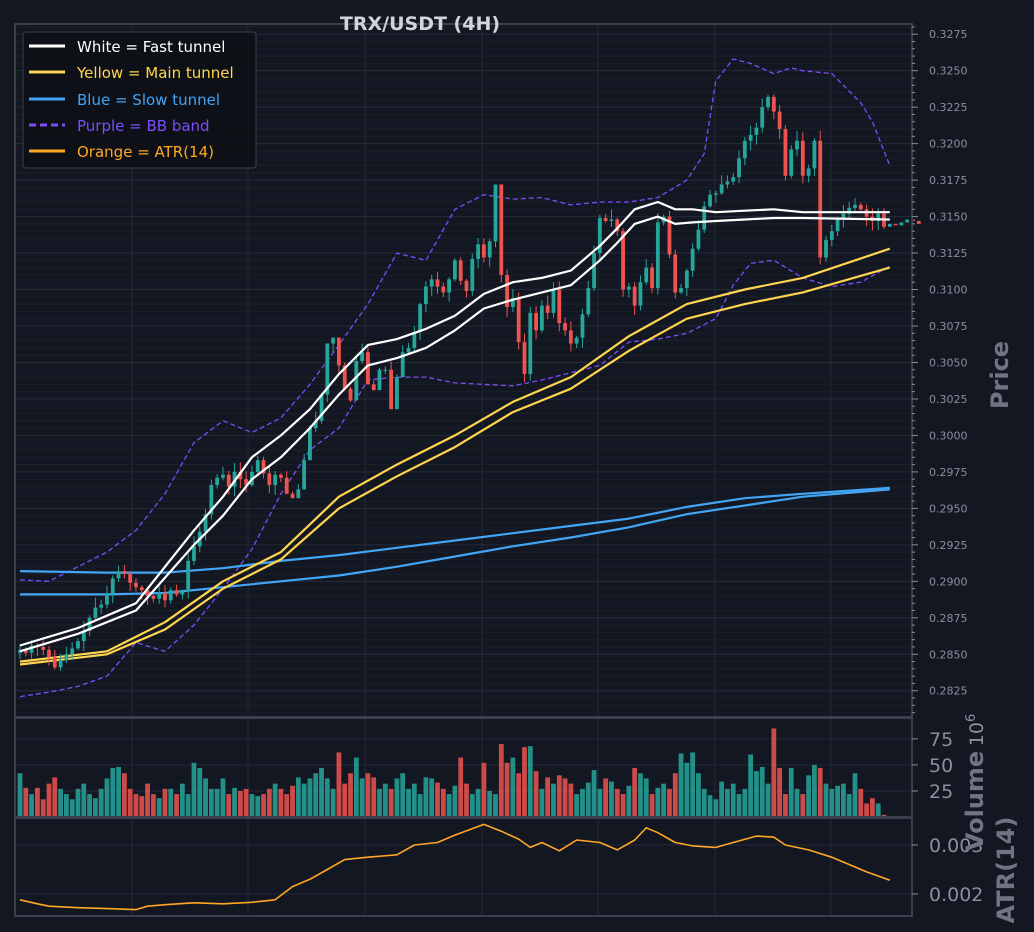 Image resolution: width=1034 pixels, height=932 pixels. Describe the element at coordinates (139, 100) in the screenshot. I see `legend-box` at that location.